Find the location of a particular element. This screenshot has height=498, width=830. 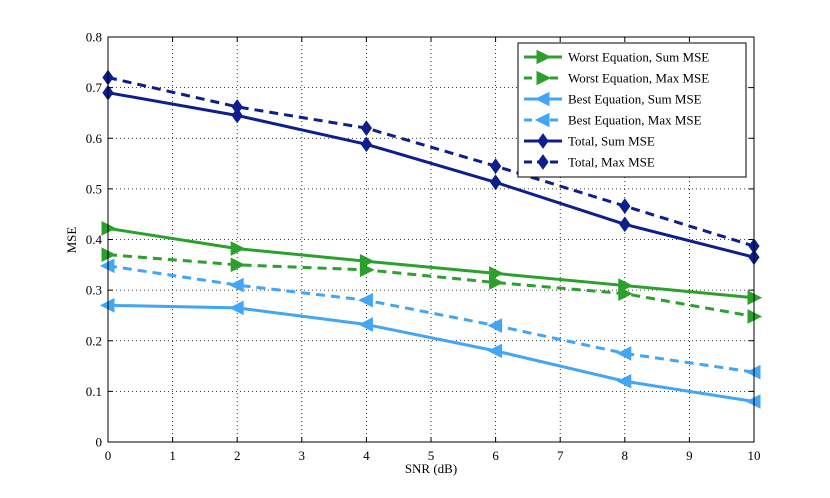

x-axis-label: SNR (dB) is located at coordinates (431, 468).